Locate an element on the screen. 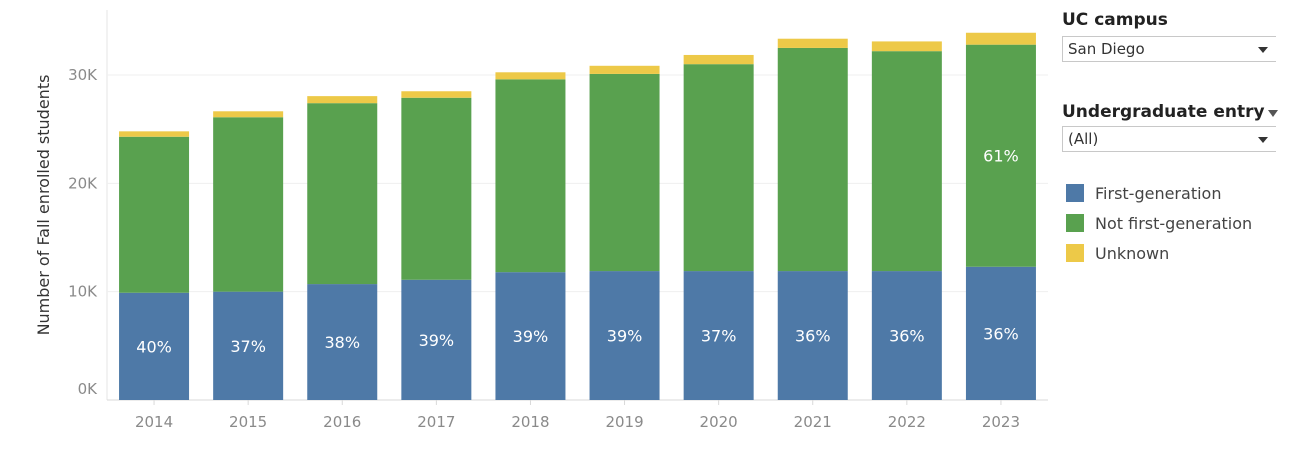 This screenshot has height=461, width=1304. x-tick-label: 2022 is located at coordinates (907, 422).